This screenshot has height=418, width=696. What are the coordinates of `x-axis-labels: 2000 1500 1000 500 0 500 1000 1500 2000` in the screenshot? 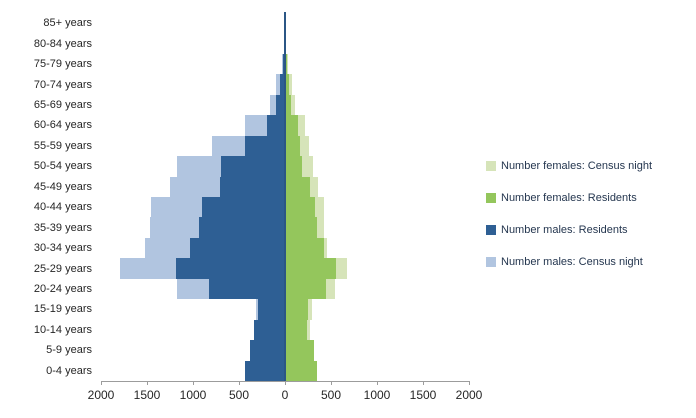 It's located at (285, 396).